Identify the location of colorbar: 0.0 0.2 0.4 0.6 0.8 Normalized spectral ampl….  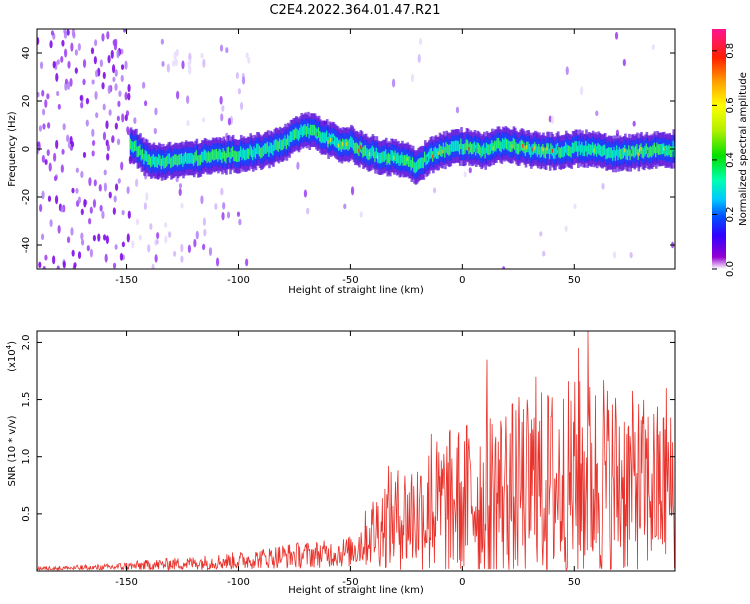
(730, 153).